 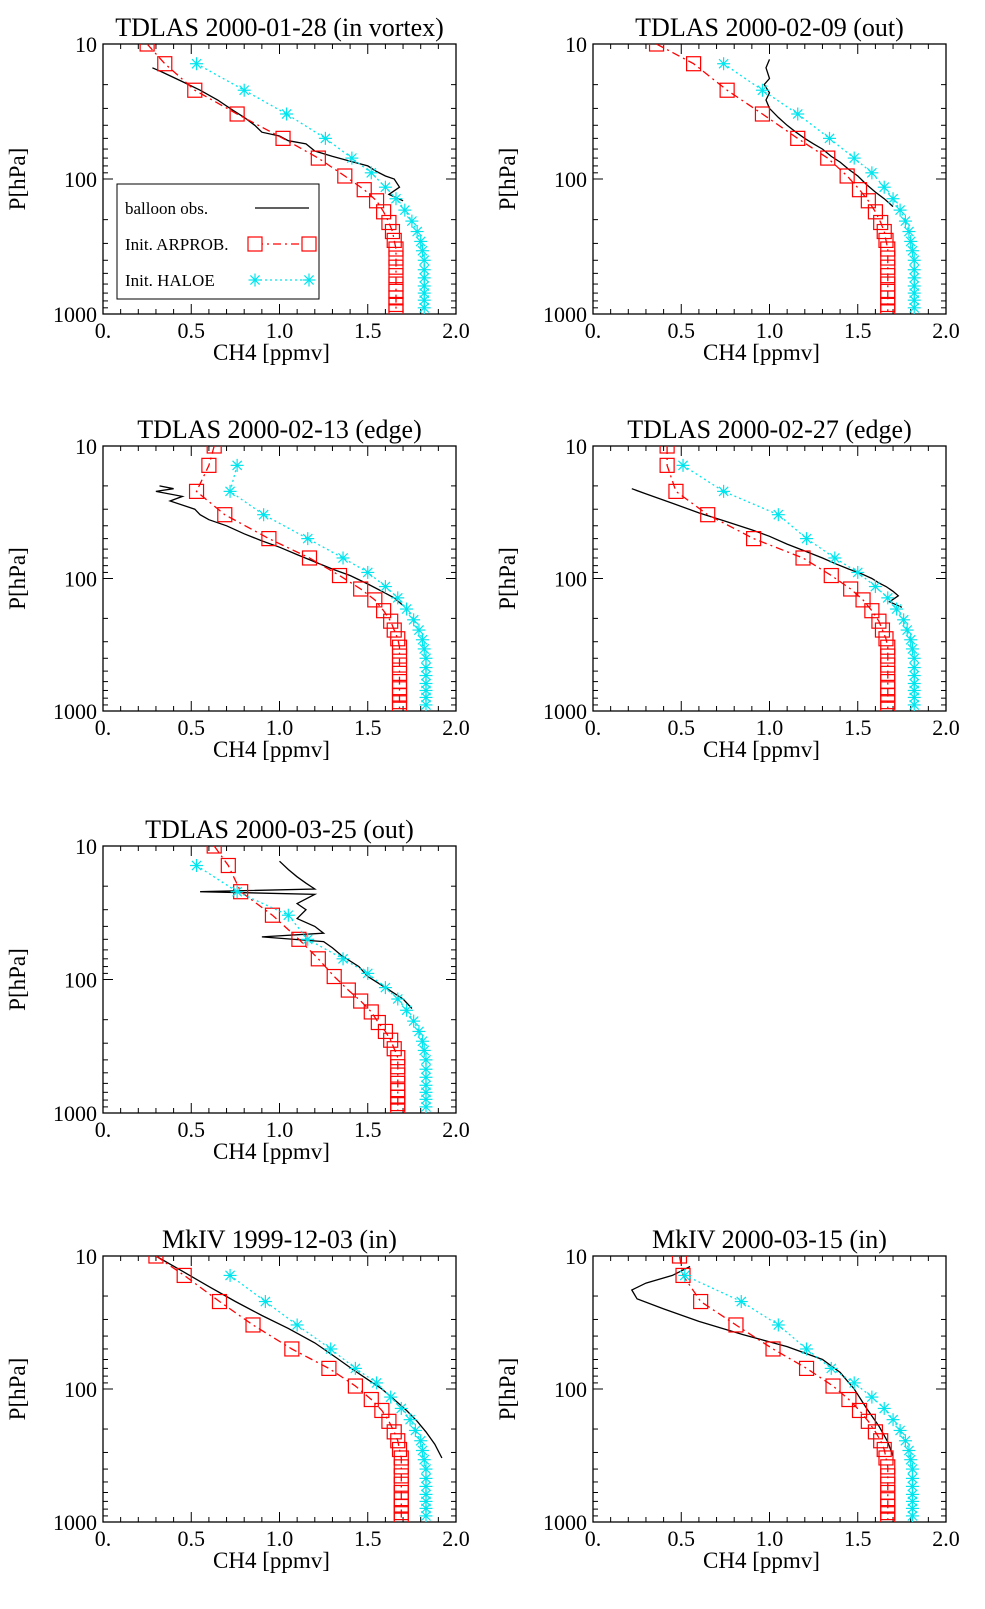 I want to click on plot-frame, so click(x=769, y=578).